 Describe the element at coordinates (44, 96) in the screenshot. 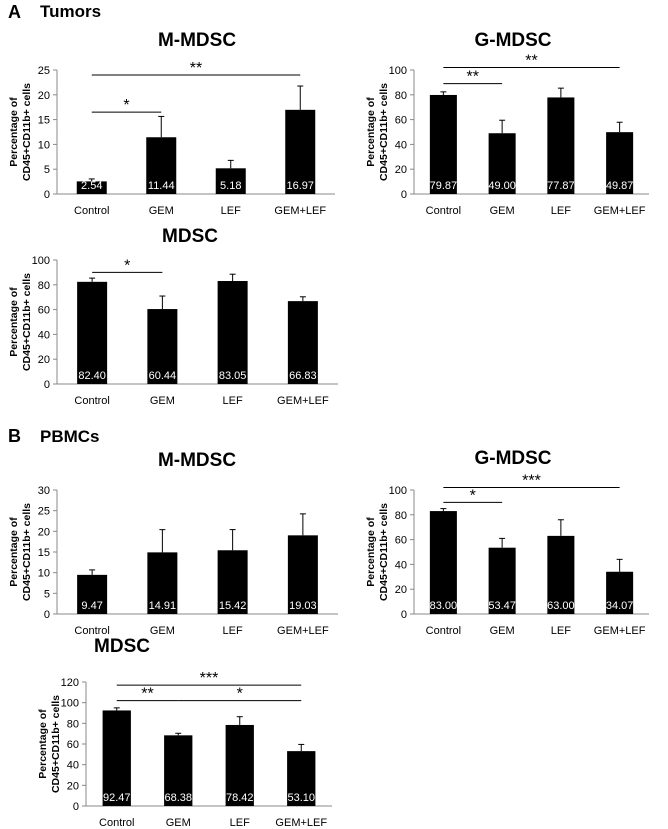

I see `tumor-m-mdsc-ytick-label: 20` at that location.